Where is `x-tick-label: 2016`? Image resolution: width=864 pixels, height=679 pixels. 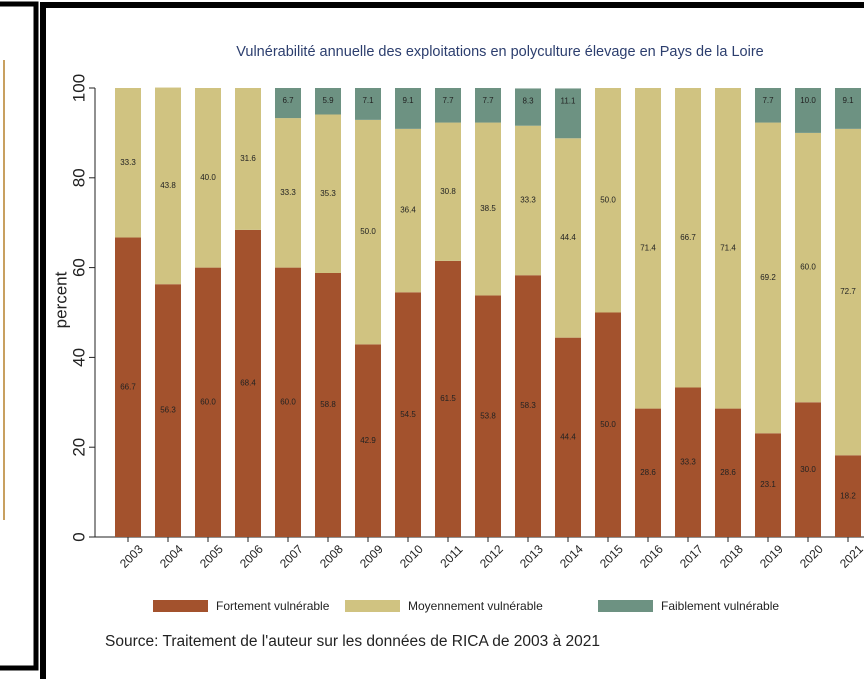 x-tick-label: 2016 is located at coordinates (651, 556).